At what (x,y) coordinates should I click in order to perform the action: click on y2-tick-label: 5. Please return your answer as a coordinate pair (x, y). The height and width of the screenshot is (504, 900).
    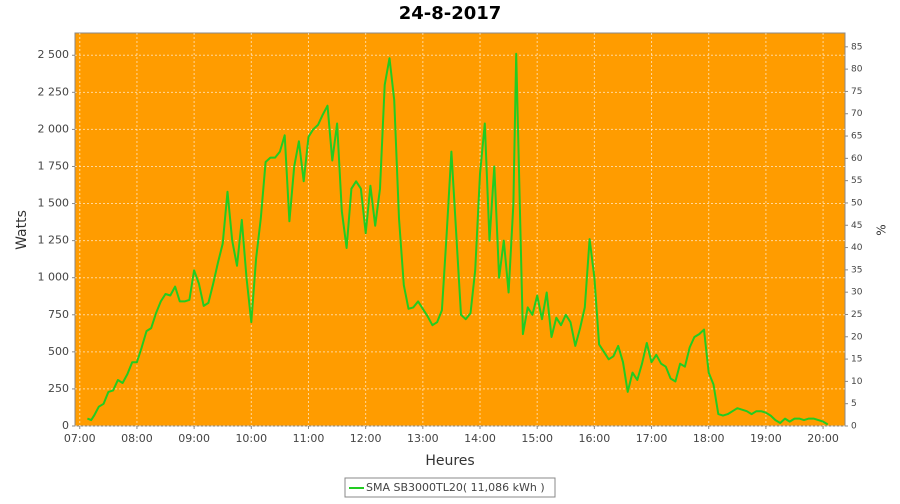
    Looking at the image, I should click on (854, 404).